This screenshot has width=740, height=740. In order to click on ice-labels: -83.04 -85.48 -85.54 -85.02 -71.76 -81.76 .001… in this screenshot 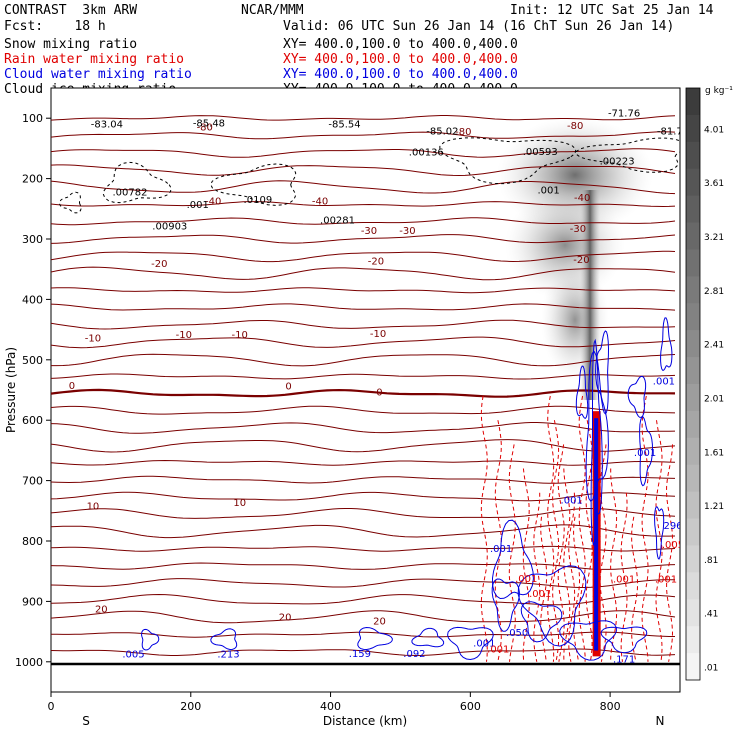, I will do `click(385, 170)`.